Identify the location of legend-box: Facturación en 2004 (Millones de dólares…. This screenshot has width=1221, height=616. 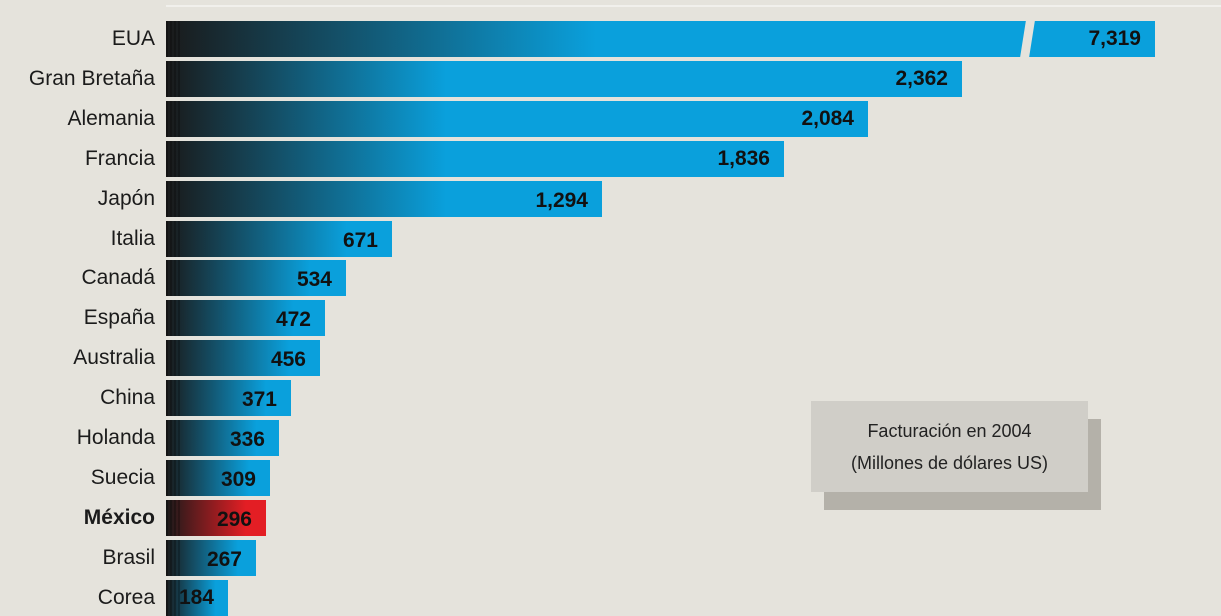
(949, 446).